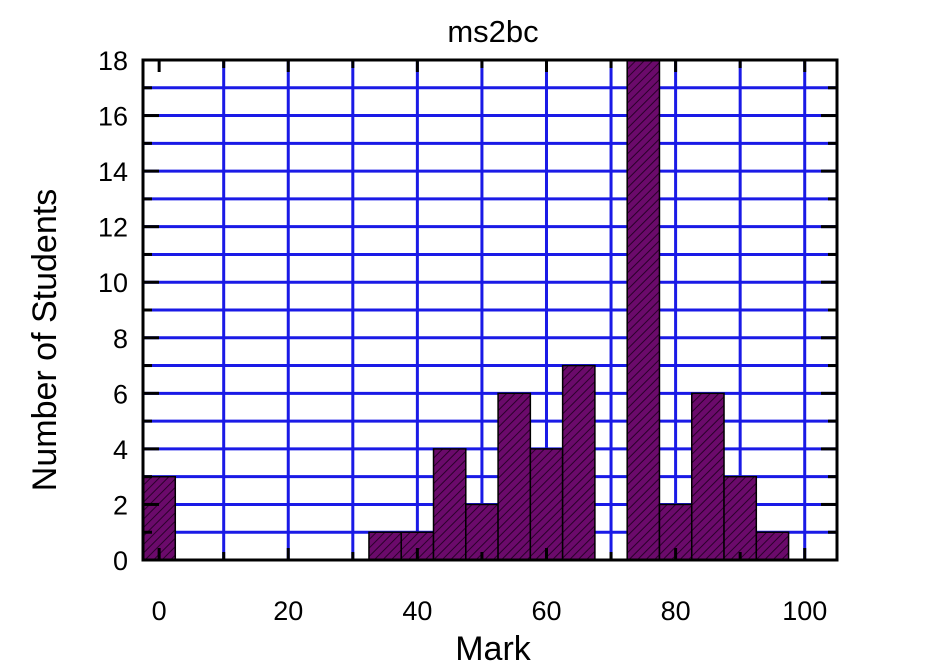  Describe the element at coordinates (804, 611) in the screenshot. I see `x-tick-label: 100` at that location.